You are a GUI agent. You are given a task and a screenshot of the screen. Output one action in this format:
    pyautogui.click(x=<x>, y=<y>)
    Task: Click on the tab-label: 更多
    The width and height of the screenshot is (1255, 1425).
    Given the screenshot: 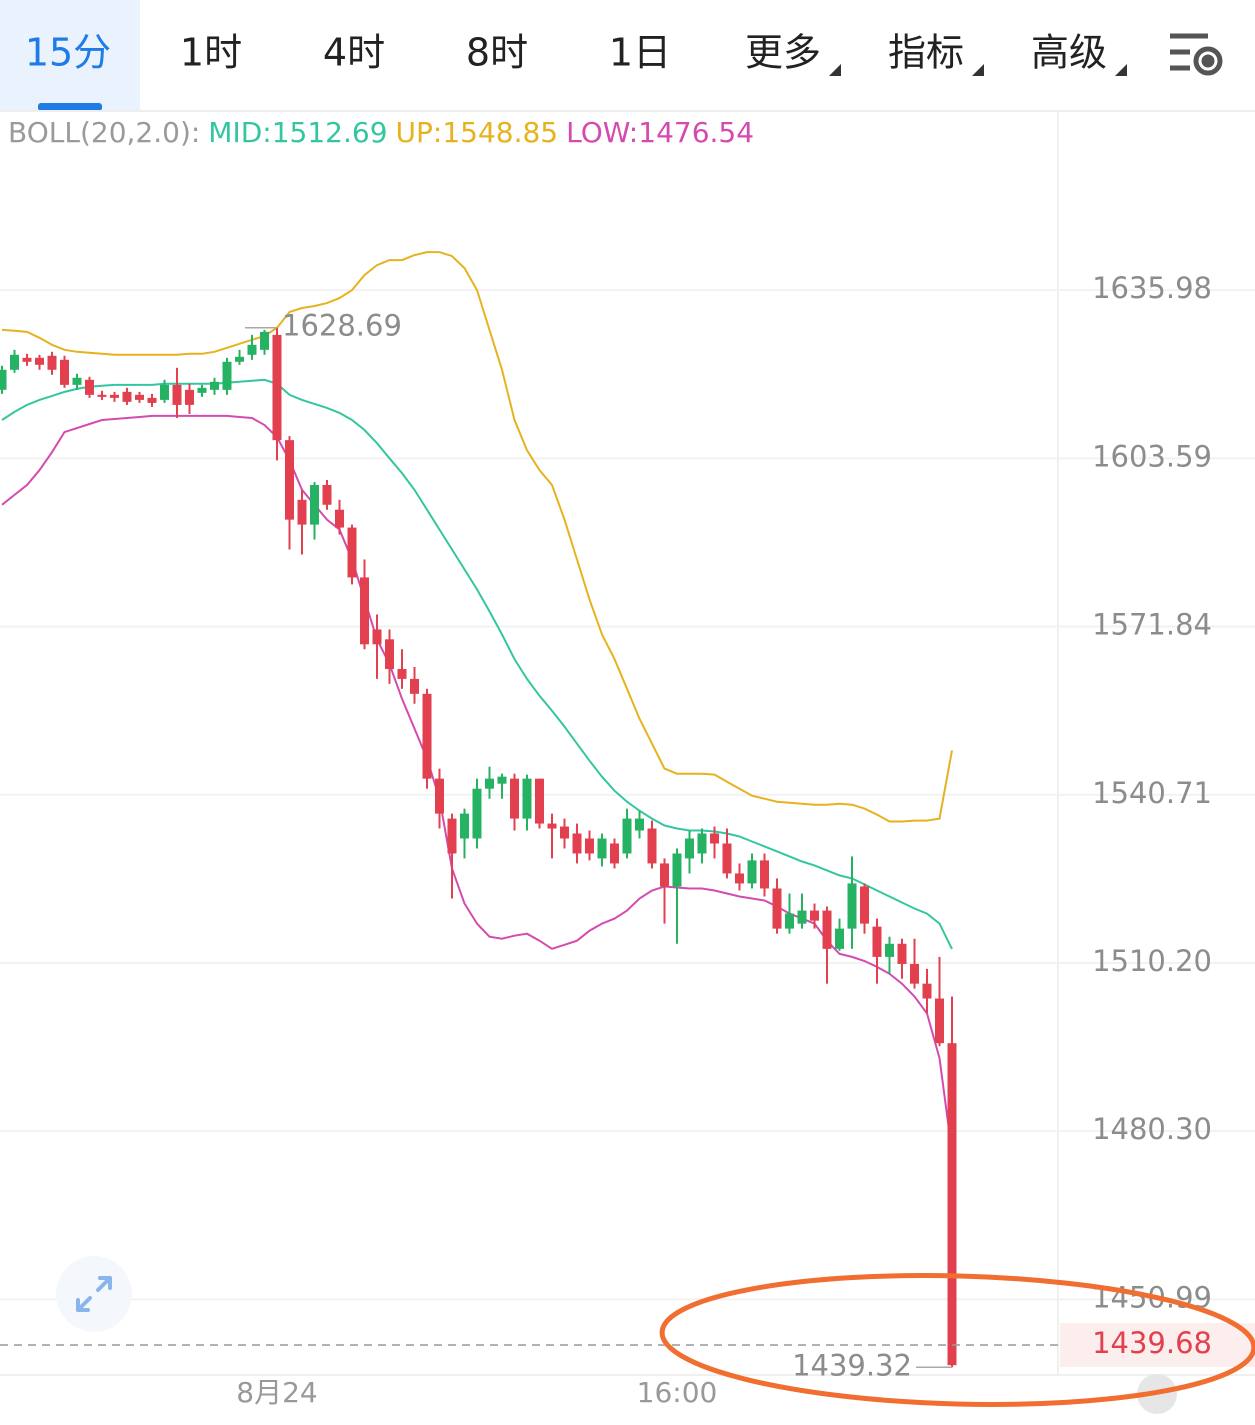 What is the action you would take?
    pyautogui.click(x=783, y=53)
    